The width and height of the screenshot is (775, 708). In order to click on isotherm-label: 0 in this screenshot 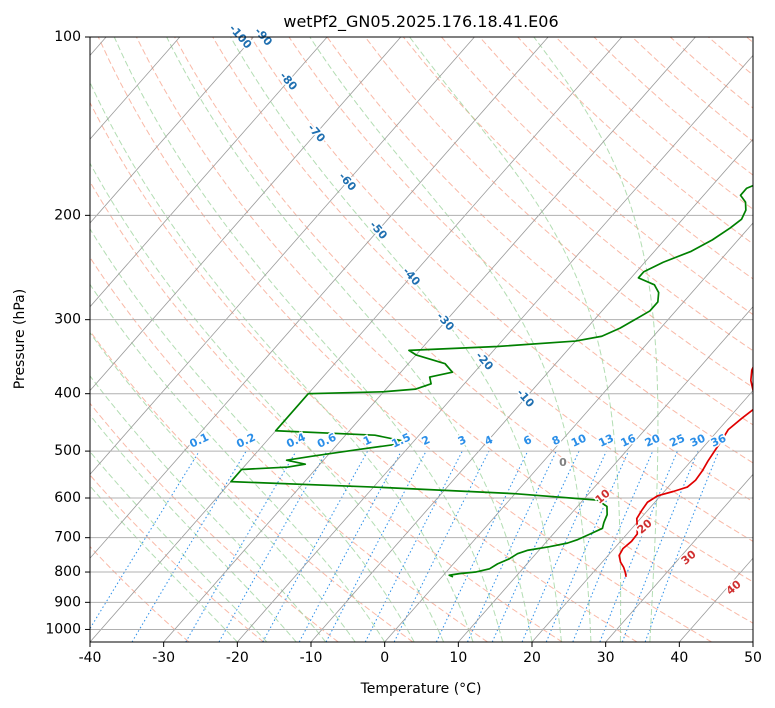, I will do `click(563, 462)`.